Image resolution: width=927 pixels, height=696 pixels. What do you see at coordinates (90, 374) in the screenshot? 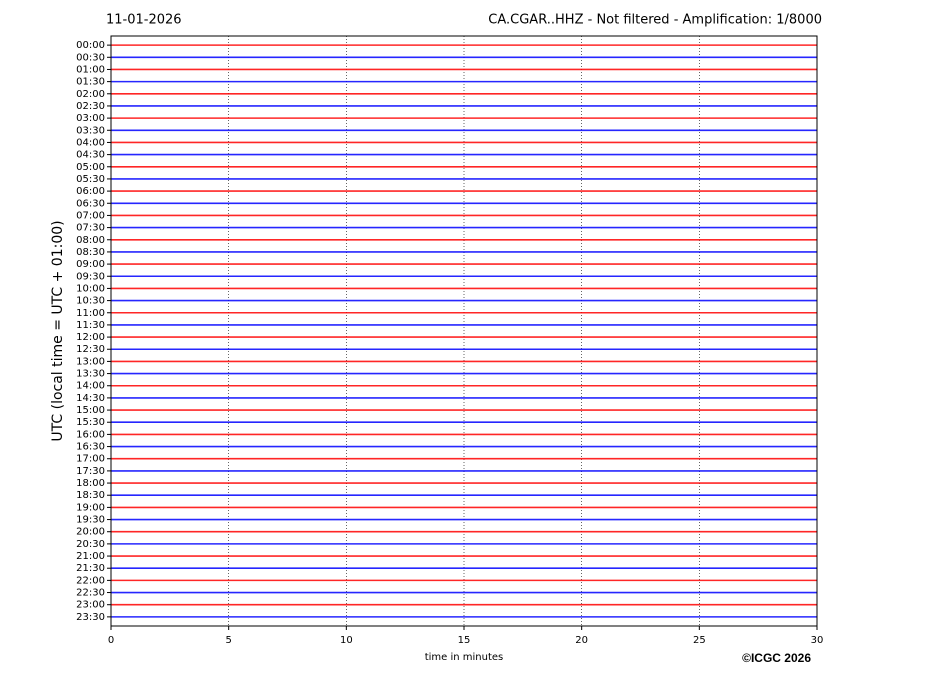
I see `y-tick-label: 13:30` at bounding box center [90, 374].